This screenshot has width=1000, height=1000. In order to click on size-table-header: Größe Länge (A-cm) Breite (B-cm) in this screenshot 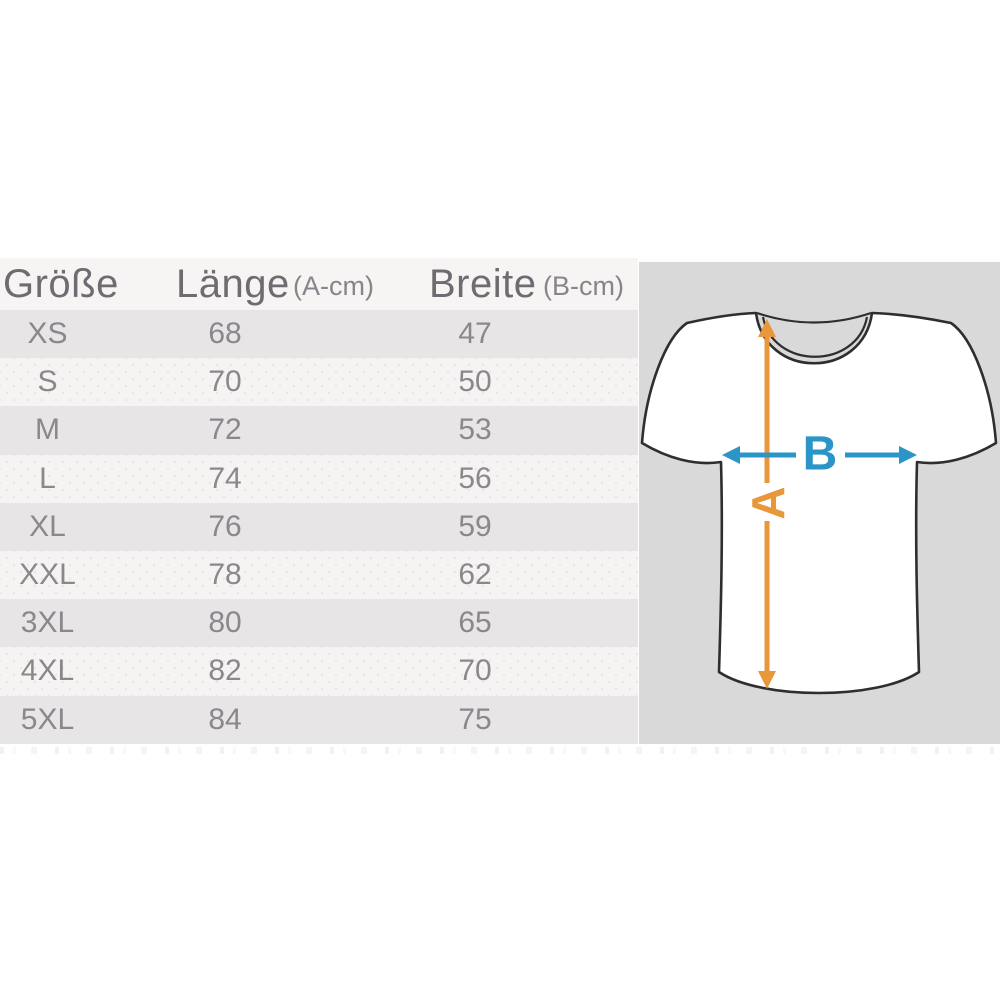, I will do `click(319, 284)`.